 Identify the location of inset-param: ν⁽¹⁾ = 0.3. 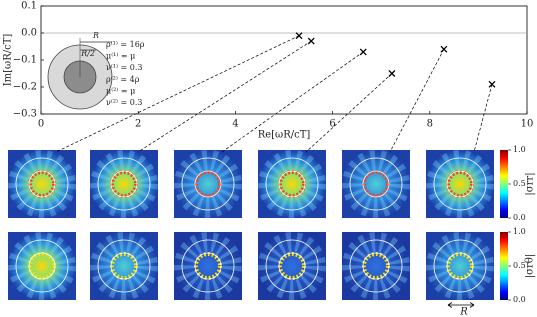
(124, 67).